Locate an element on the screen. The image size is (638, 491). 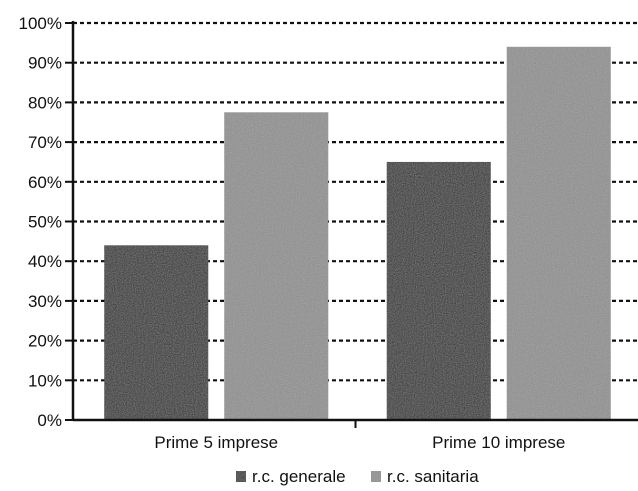
y-tick-label: 90% is located at coordinates (45, 63).